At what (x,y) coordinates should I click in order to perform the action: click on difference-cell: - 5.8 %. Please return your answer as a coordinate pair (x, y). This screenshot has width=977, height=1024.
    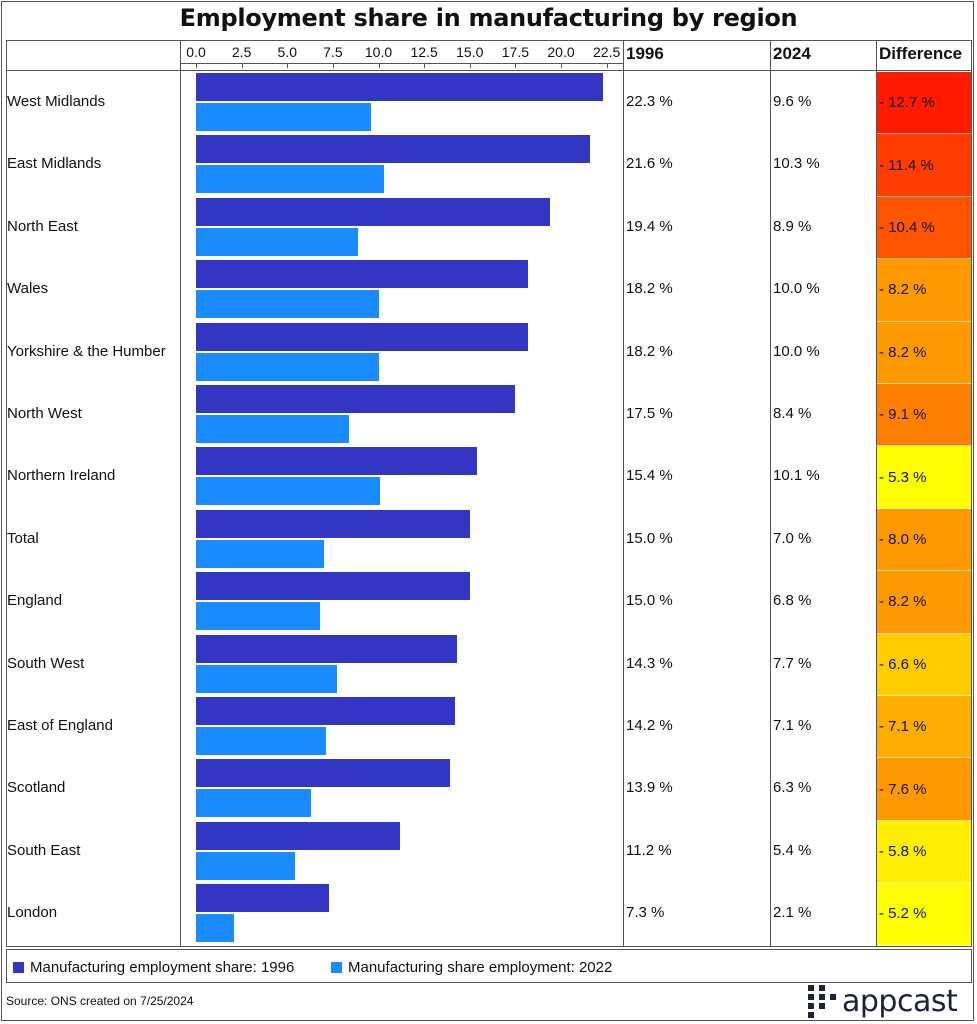
    Looking at the image, I should click on (924, 852).